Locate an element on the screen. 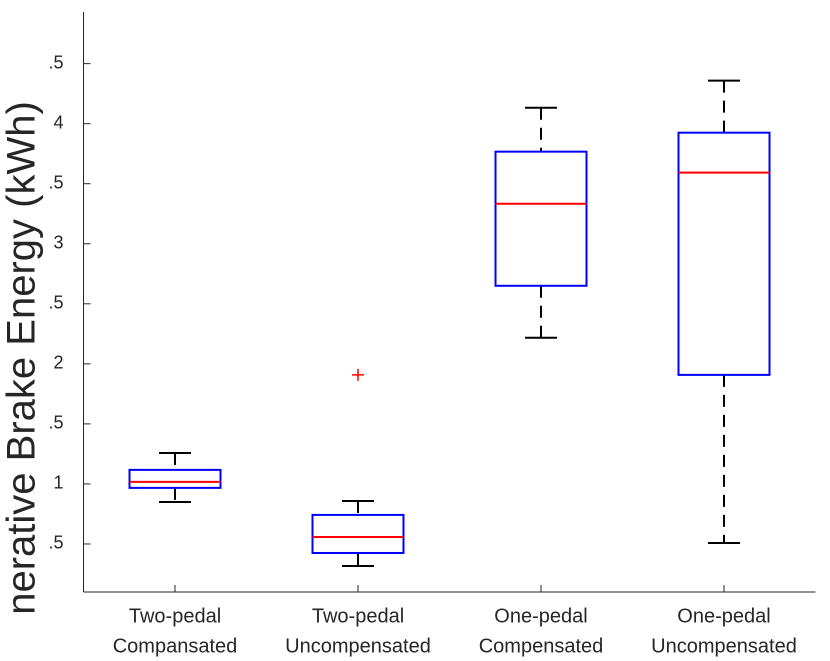  y-tick-label: 3 is located at coordinates (58, 243).